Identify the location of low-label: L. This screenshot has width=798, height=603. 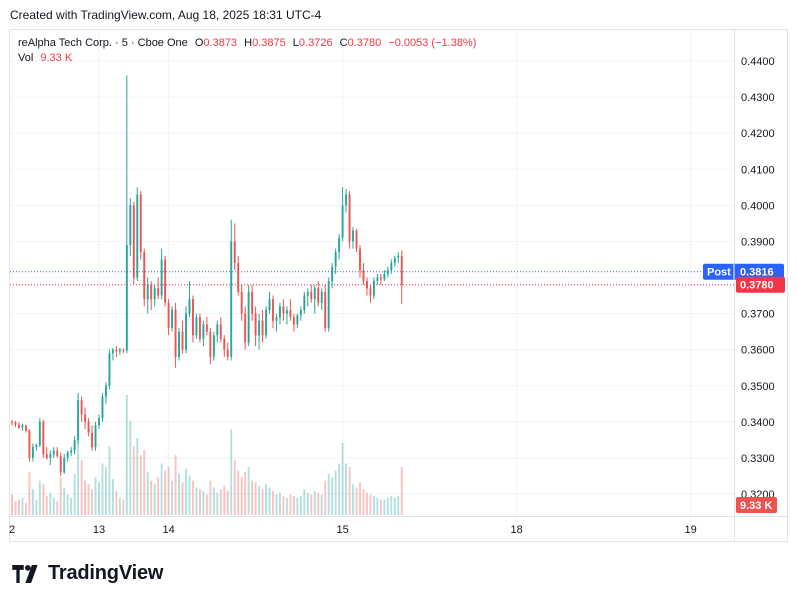
(295, 43).